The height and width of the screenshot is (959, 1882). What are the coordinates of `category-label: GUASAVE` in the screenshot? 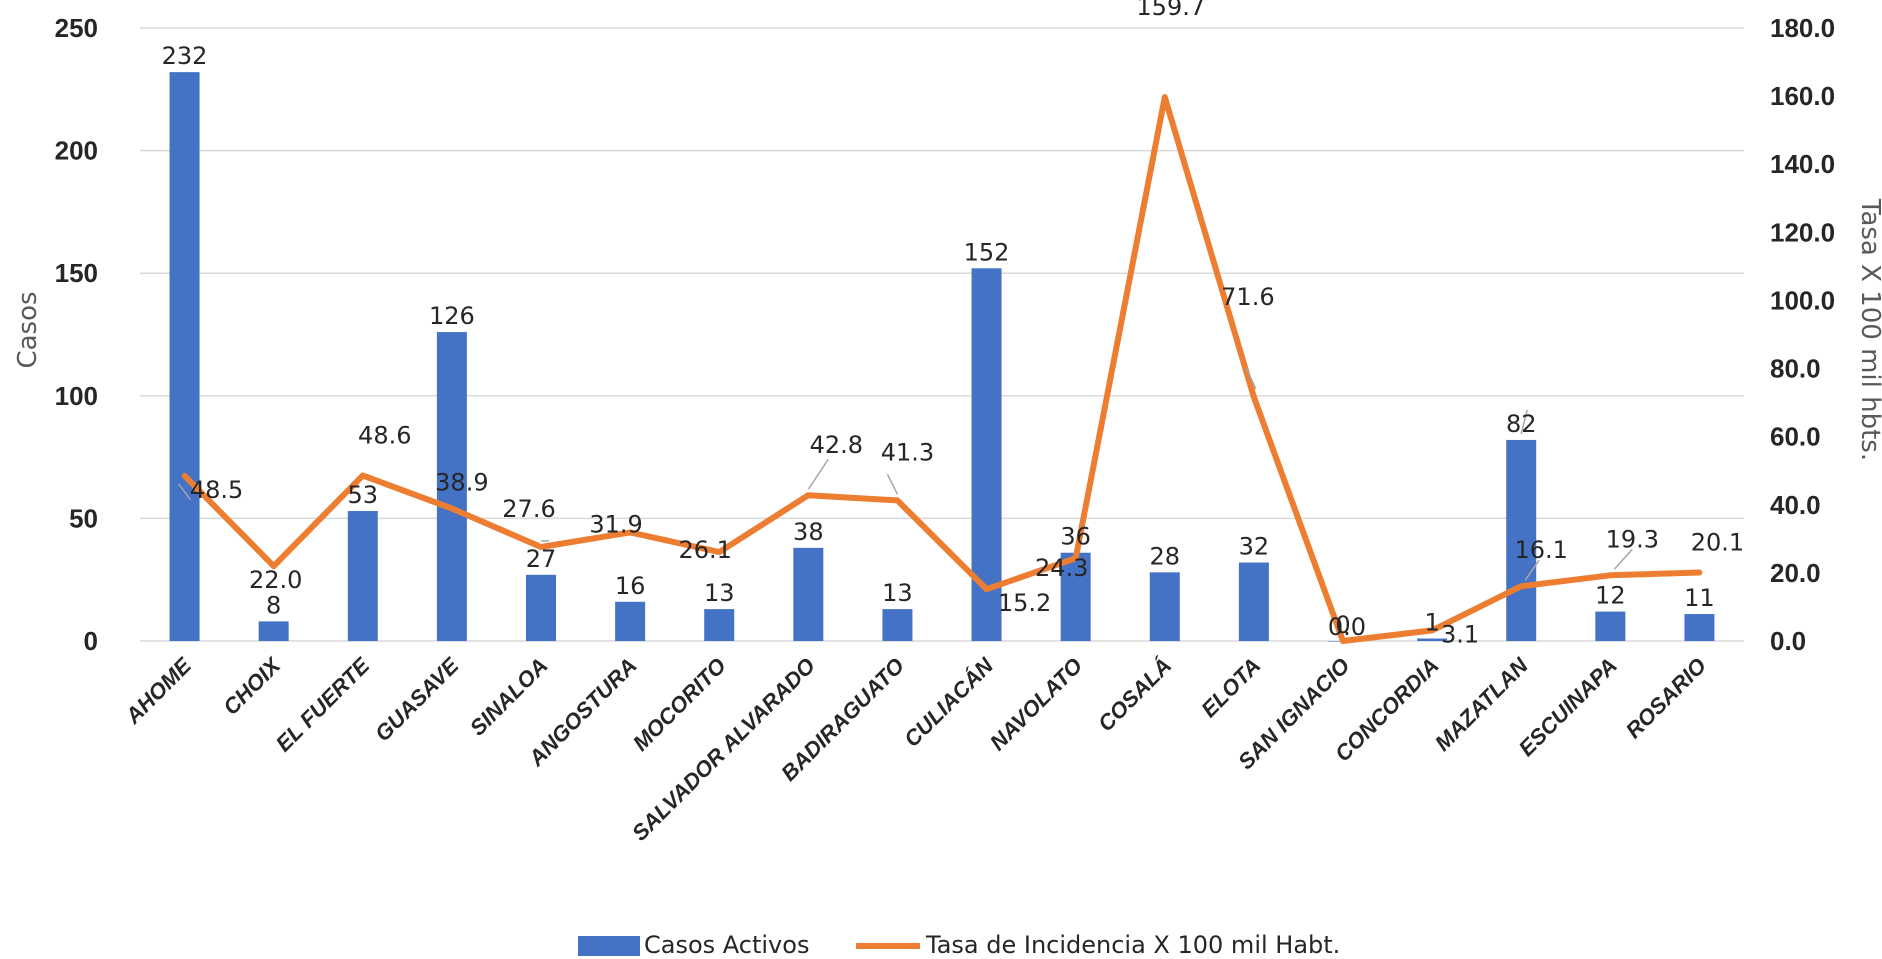 It's located at (417, 699).